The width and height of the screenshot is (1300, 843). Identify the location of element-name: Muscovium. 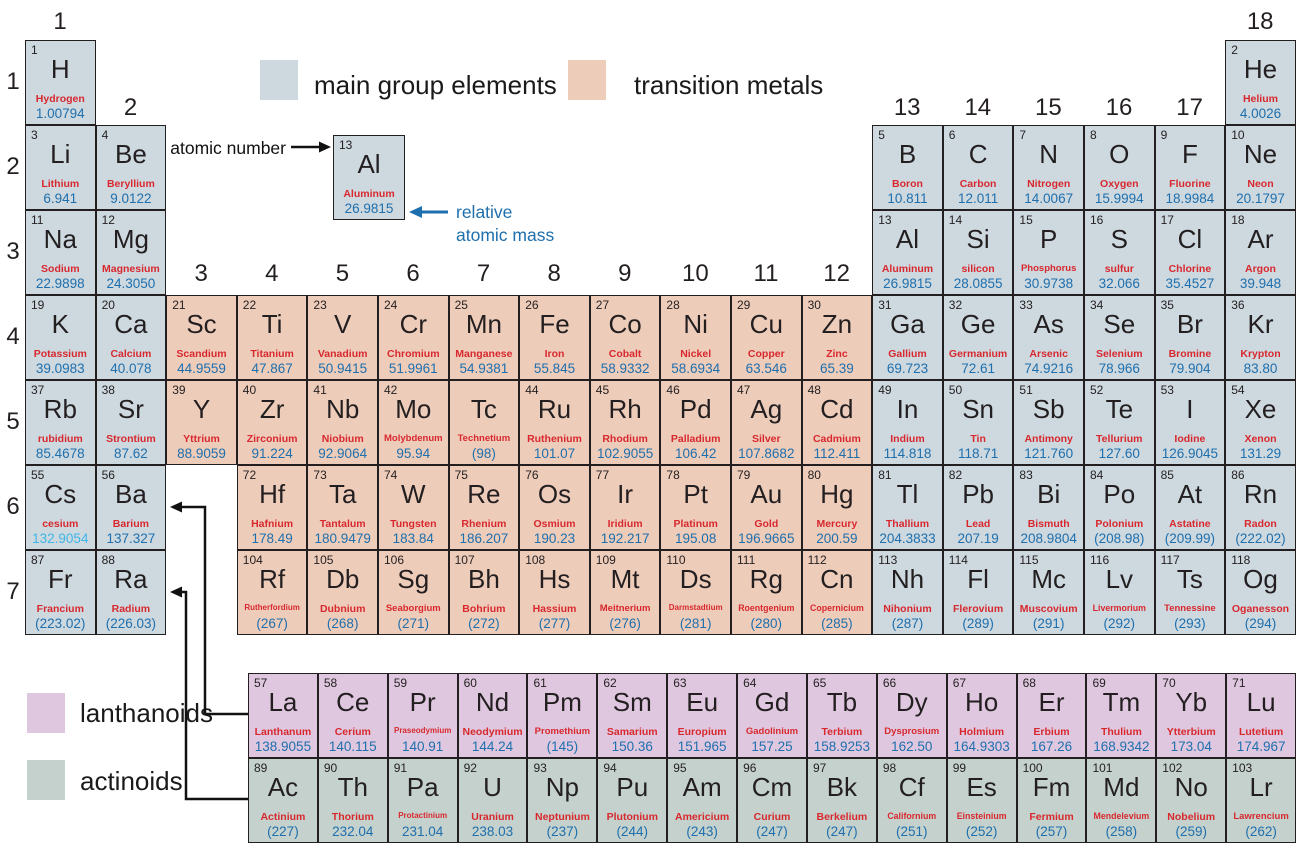
(1048, 609).